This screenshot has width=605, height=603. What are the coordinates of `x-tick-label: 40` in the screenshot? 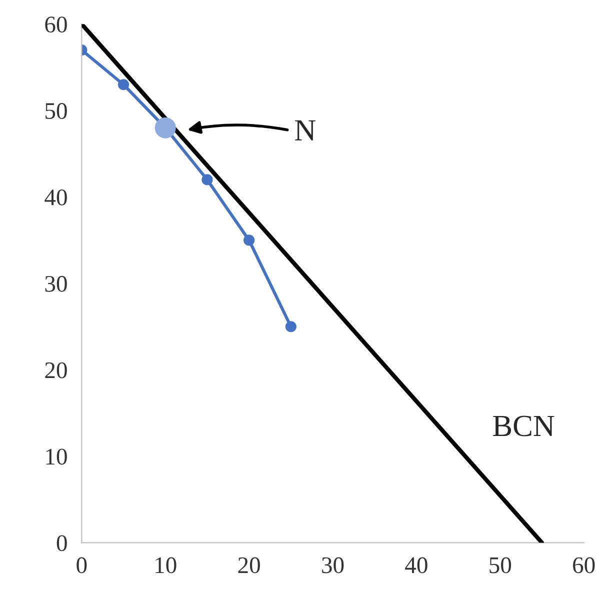 It's located at (416, 565).